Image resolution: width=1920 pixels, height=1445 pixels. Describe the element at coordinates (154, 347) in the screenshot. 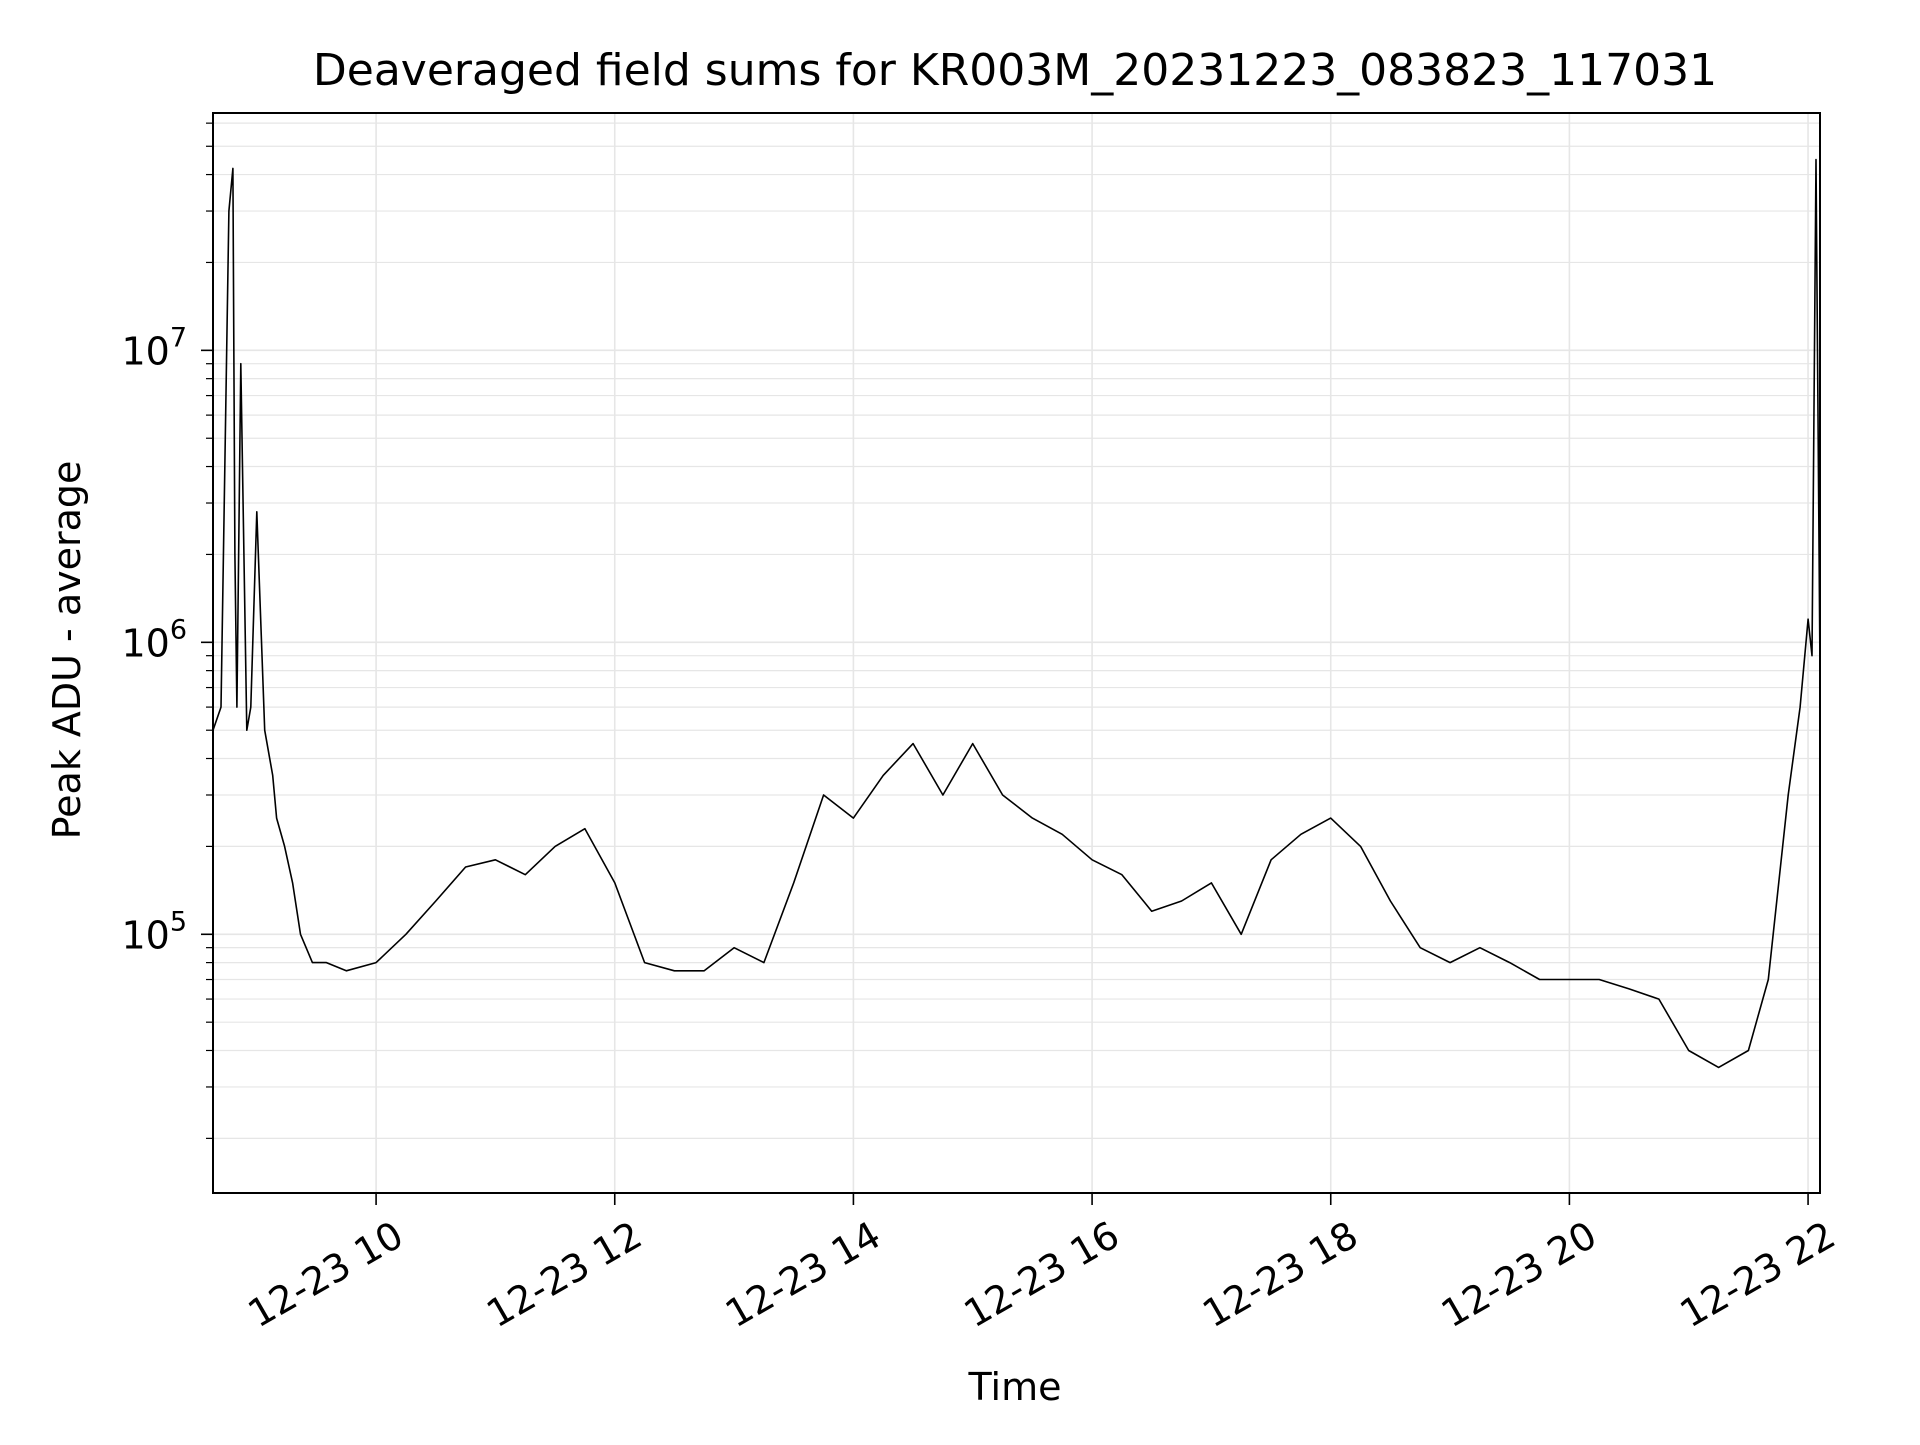

I see `y-tick-label: 10⁷` at that location.